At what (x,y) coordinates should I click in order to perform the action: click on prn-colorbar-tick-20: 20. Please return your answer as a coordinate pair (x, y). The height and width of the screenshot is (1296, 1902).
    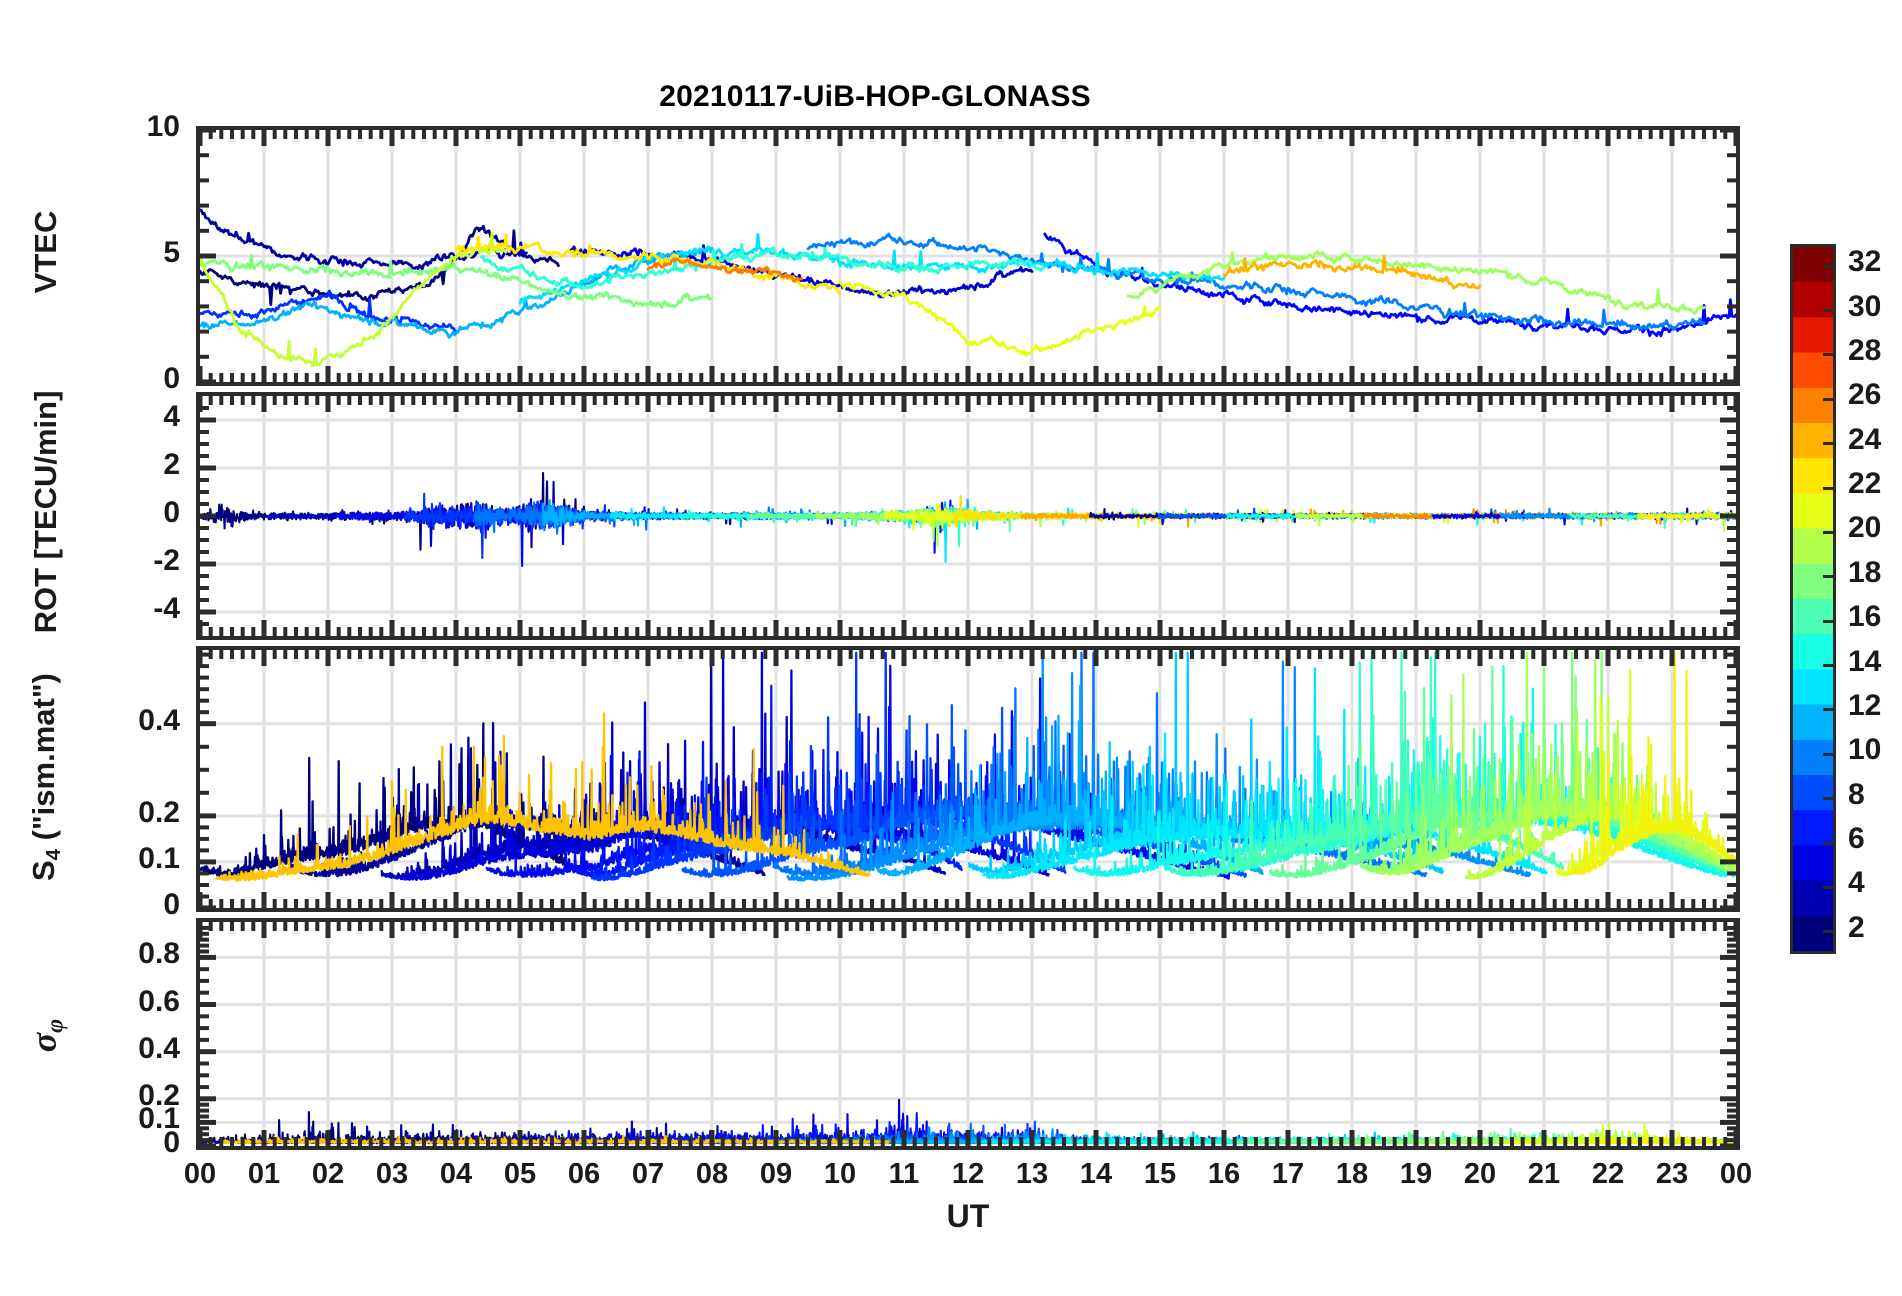
    Looking at the image, I should click on (1865, 528).